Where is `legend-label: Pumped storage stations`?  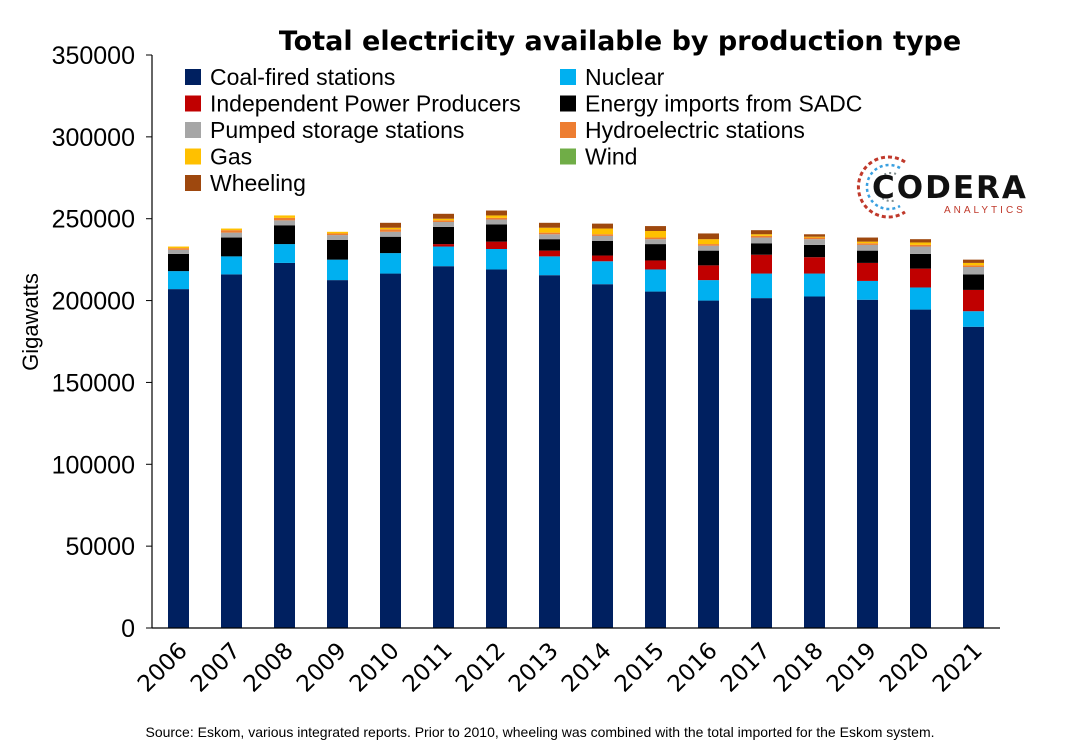
legend-label: Pumped storage stations is located at coordinates (337, 130).